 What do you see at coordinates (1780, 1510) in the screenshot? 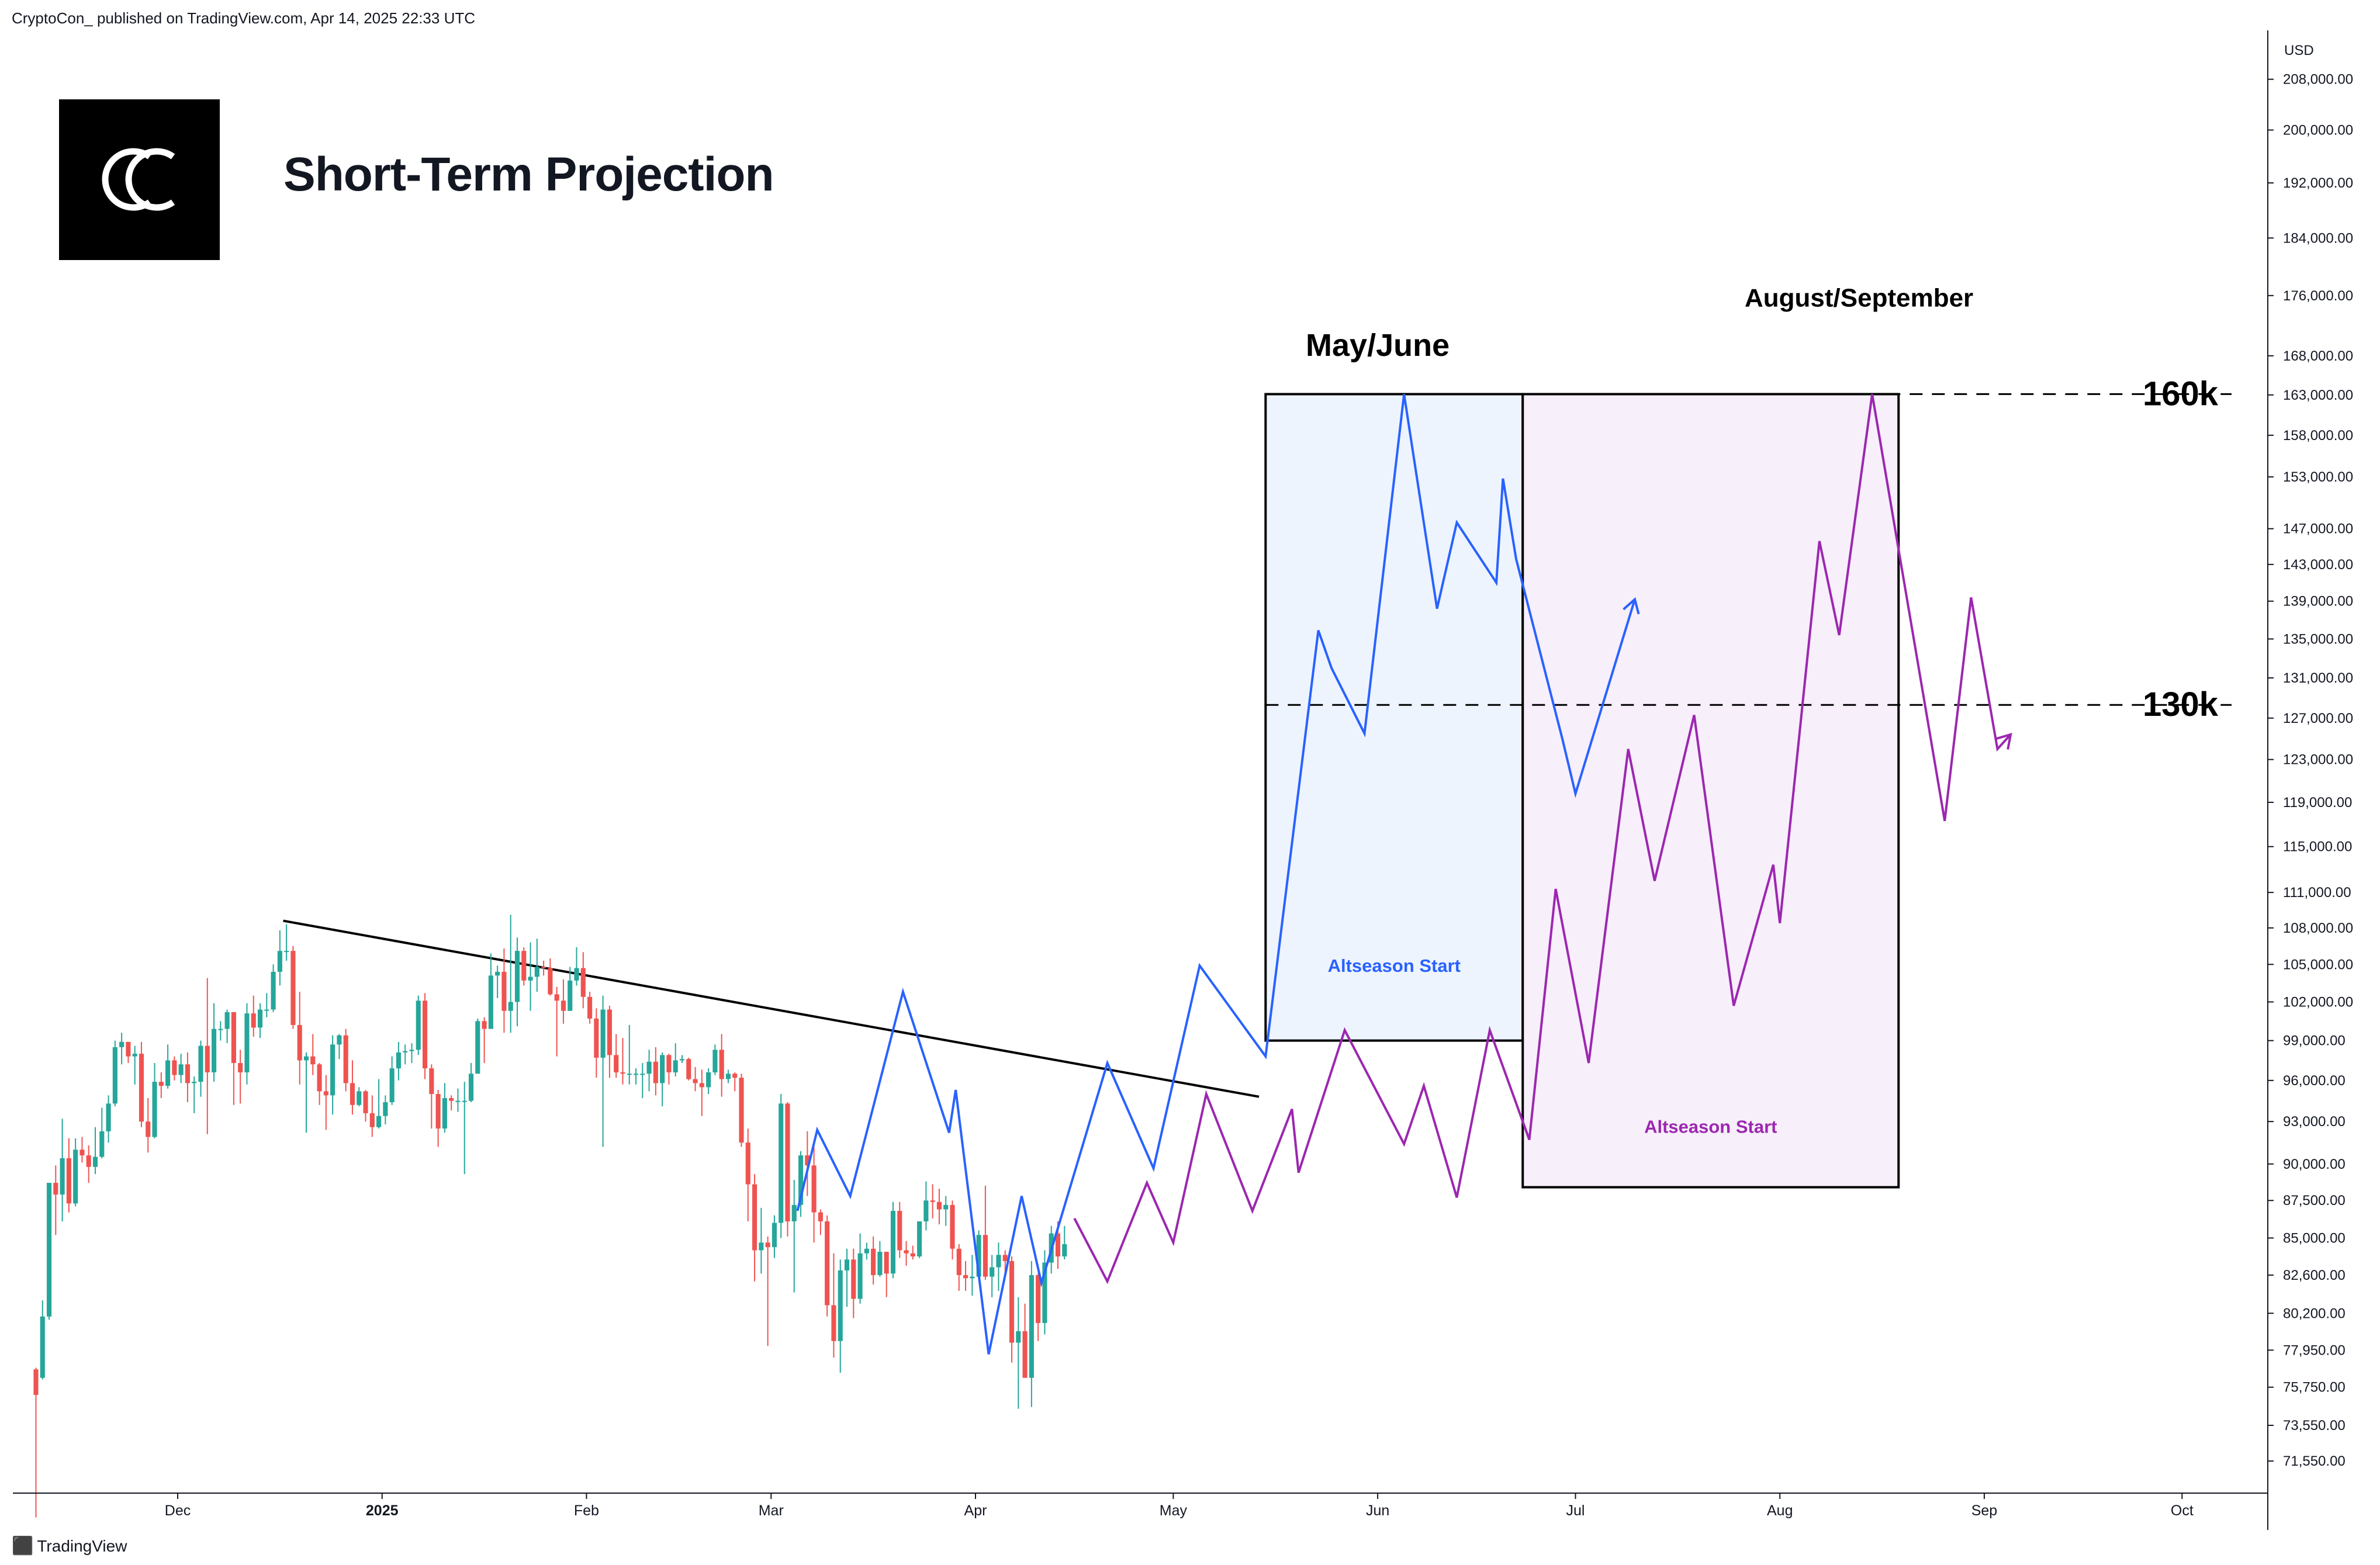
I see `x-tick-label: Aug` at bounding box center [1780, 1510].